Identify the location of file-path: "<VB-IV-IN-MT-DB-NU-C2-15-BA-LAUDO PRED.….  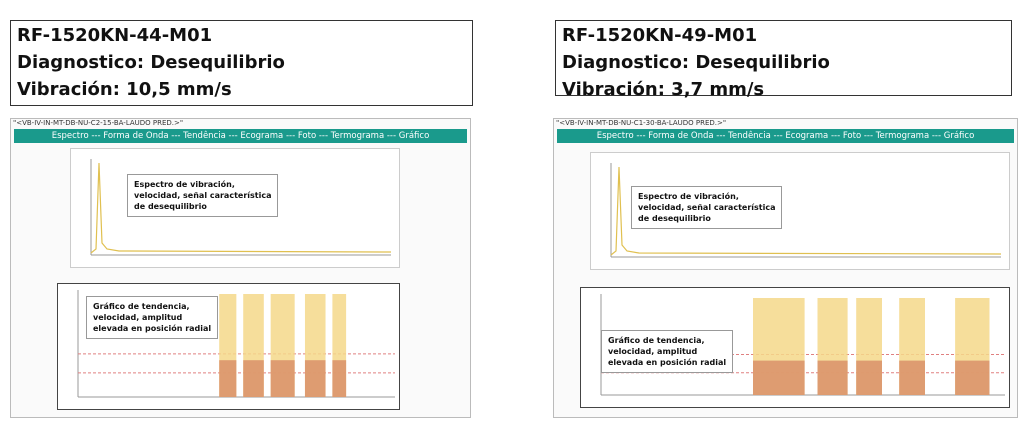
(98, 123).